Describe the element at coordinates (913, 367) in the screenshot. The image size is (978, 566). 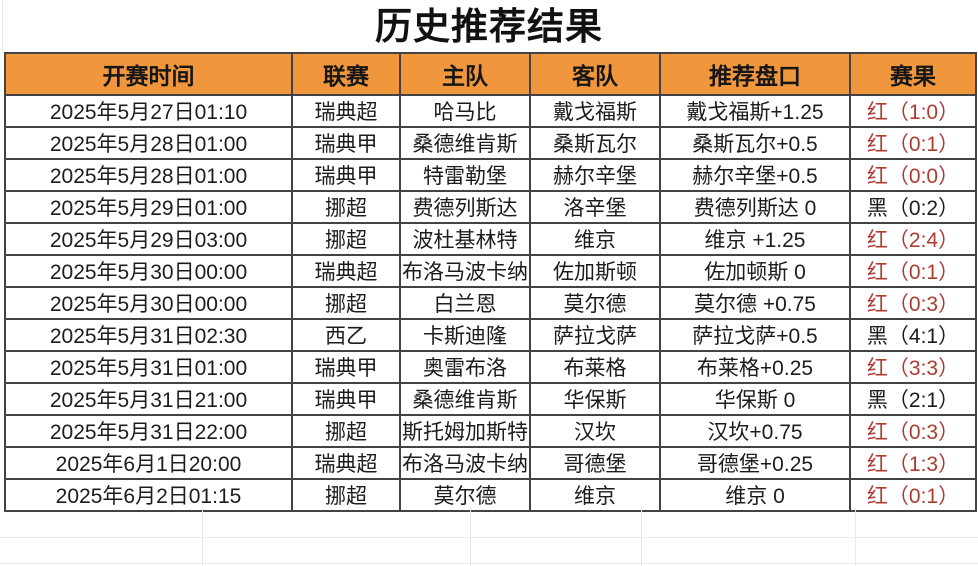
I see `cell-result: 红（3:3）` at that location.